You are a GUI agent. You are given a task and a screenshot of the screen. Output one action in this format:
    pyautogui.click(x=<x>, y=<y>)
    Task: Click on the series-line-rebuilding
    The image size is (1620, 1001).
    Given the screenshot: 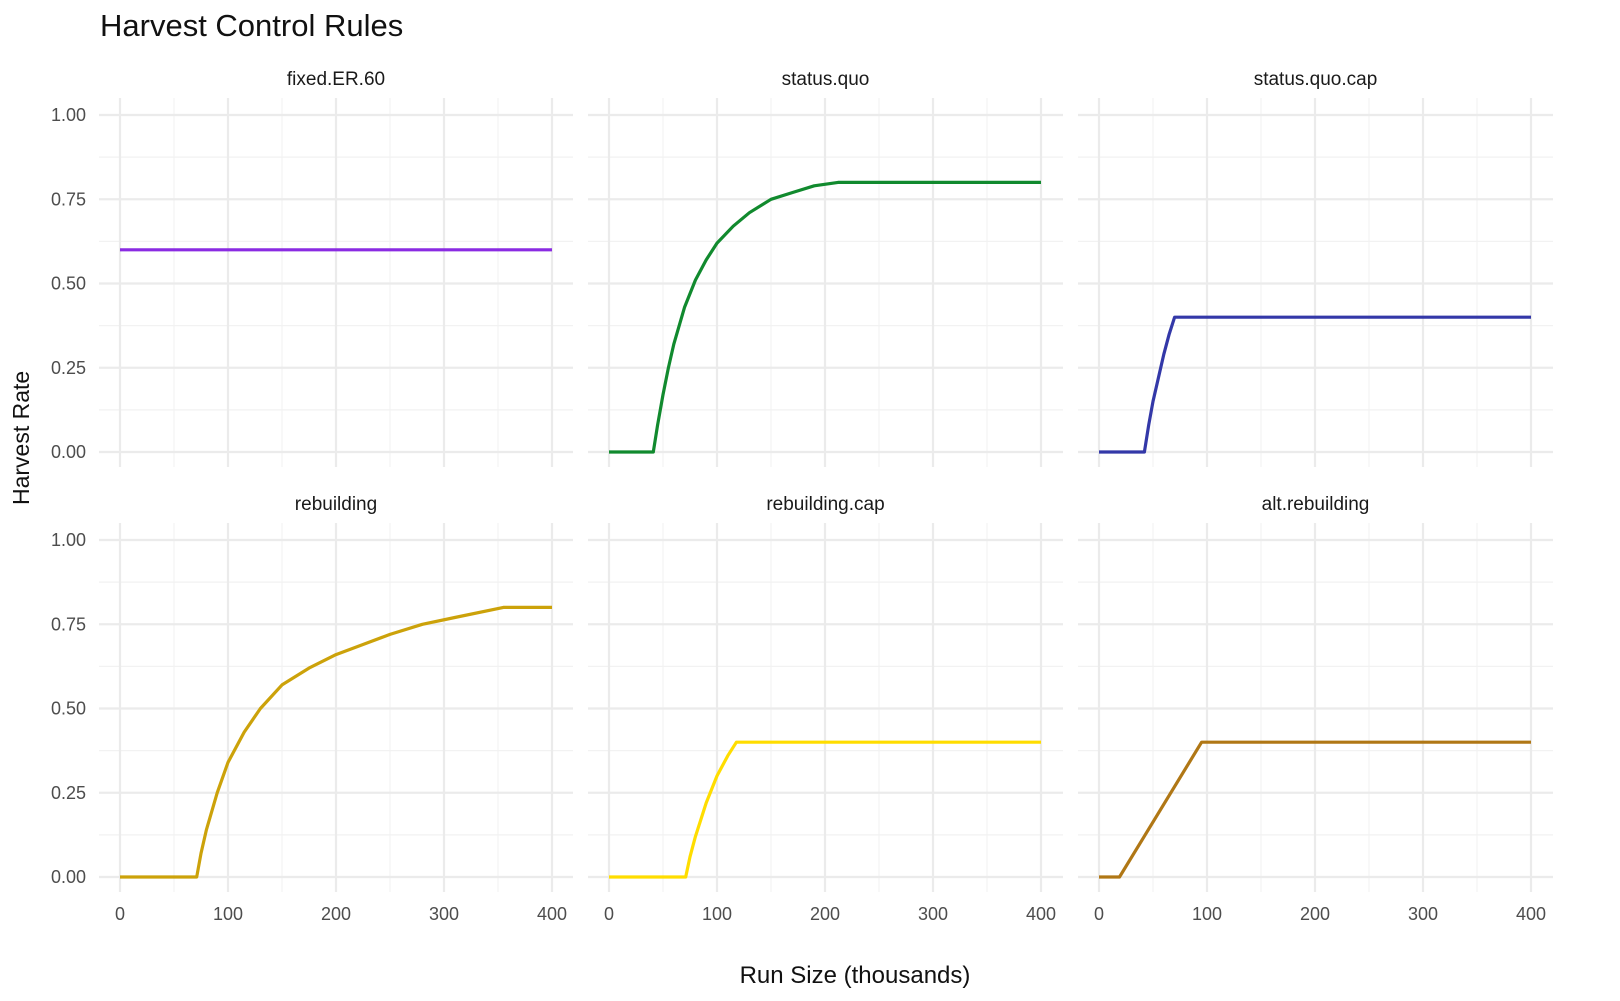 What is the action you would take?
    pyautogui.click(x=336, y=742)
    